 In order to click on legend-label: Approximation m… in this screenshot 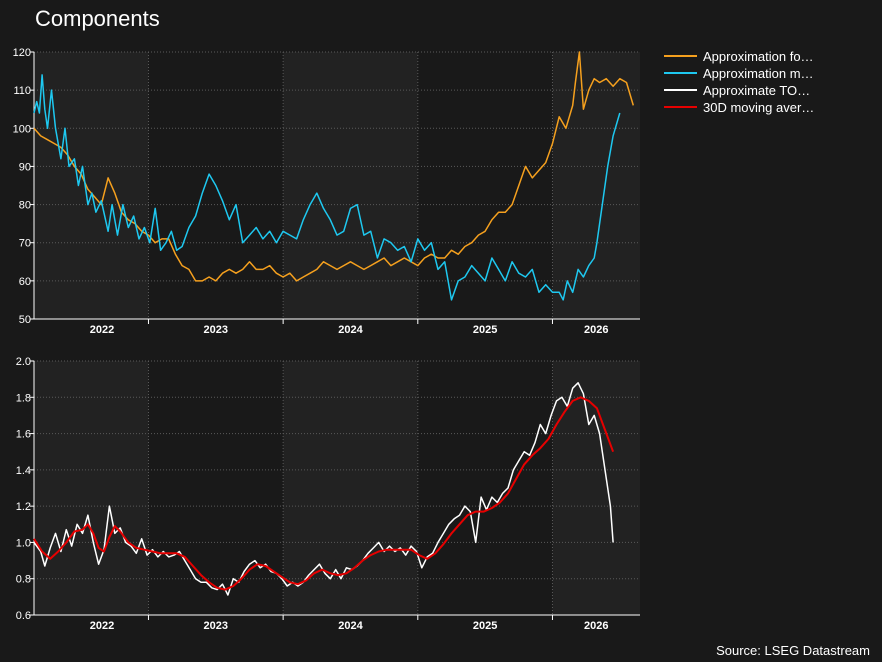, I will do `click(758, 73)`.